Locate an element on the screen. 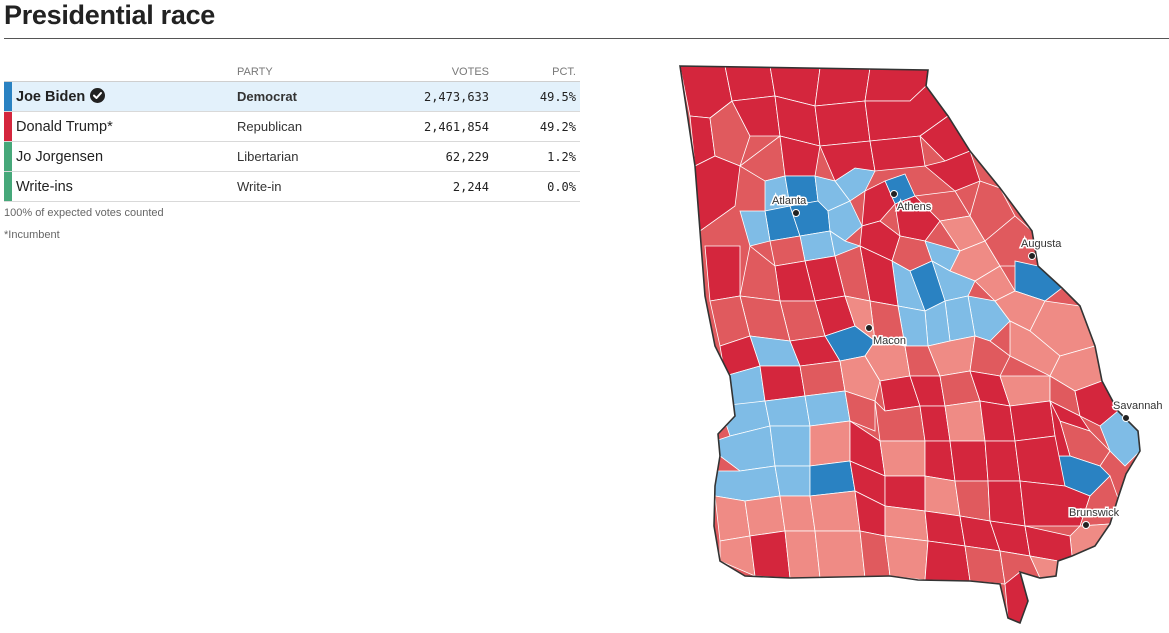 The width and height of the screenshot is (1169, 633). city-atlanta: Atlanta is located at coordinates (790, 205).